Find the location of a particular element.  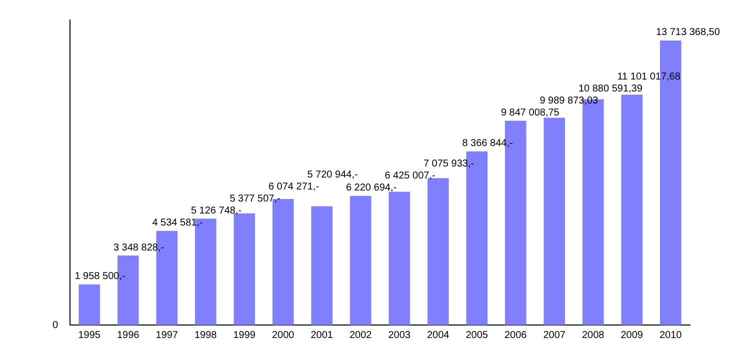

x-tick-label: 2000 is located at coordinates (283, 335).